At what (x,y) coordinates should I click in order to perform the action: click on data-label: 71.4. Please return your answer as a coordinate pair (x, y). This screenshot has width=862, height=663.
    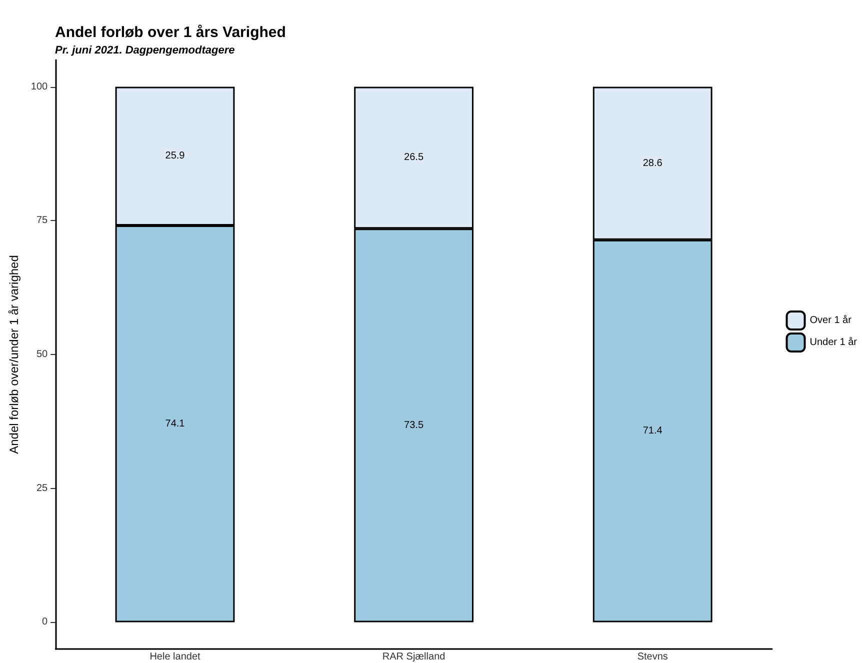
    Looking at the image, I should click on (652, 431).